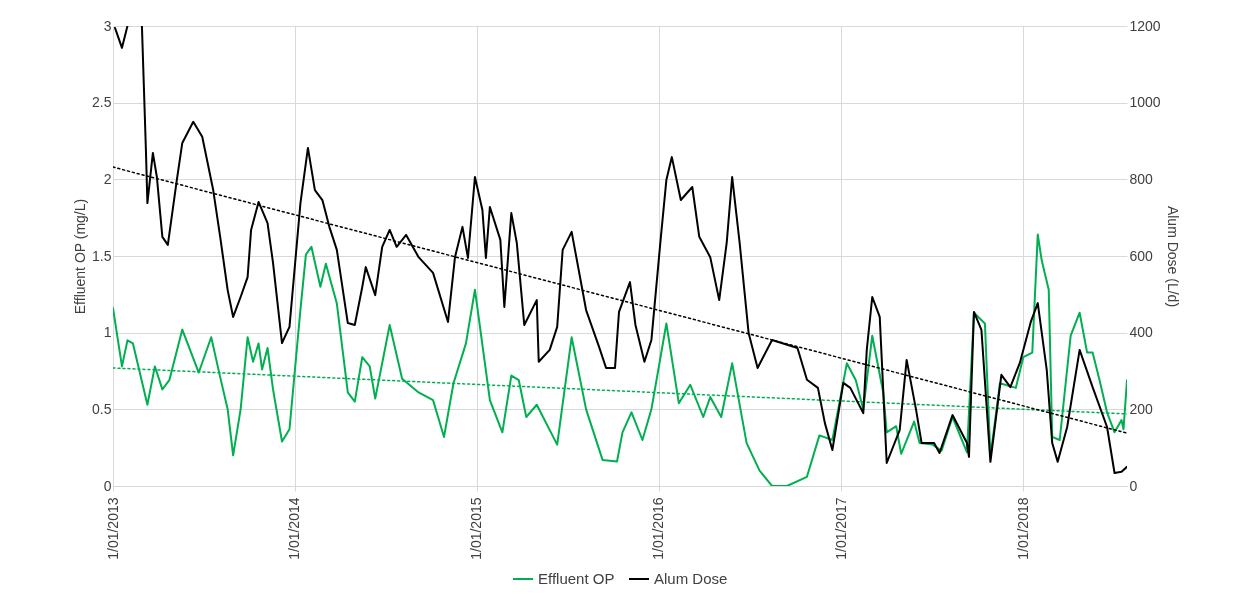 Image resolution: width=1243 pixels, height=616 pixels. Describe the element at coordinates (102, 102) in the screenshot. I see `y-tick-label: 2.5` at that location.